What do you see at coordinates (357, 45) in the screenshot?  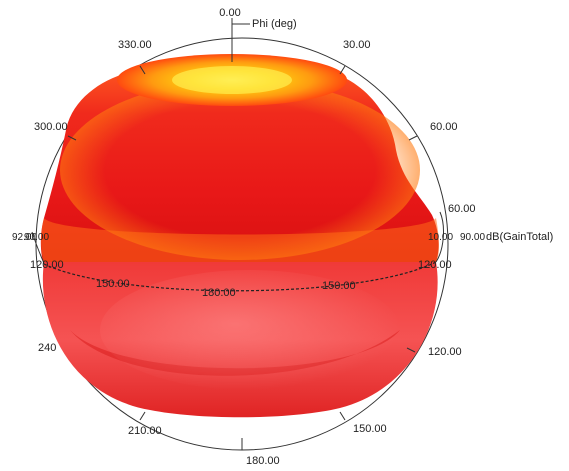 I see `phi-tick-30: 30.00` at bounding box center [357, 45].